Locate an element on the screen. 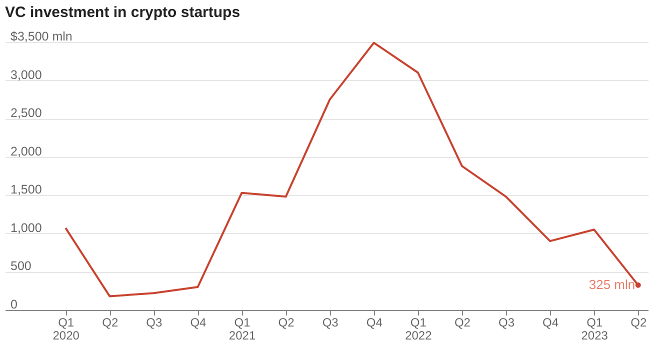 The image size is (654, 361). chart-title: VC investment in crypto startups is located at coordinates (123, 12).